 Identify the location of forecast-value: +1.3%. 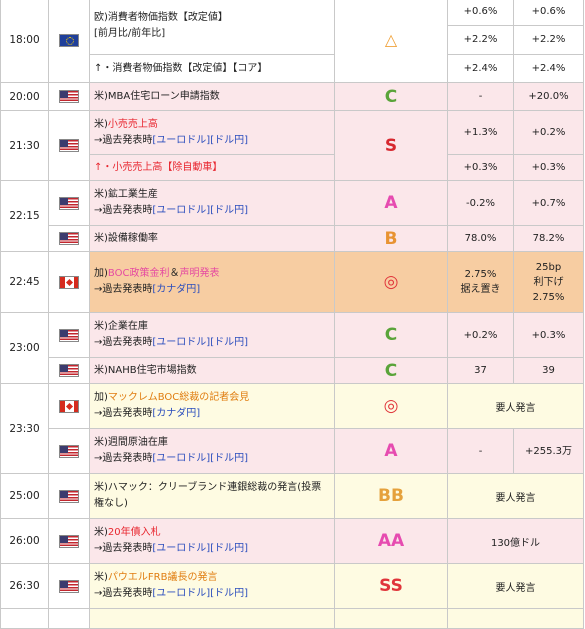
(480, 132).